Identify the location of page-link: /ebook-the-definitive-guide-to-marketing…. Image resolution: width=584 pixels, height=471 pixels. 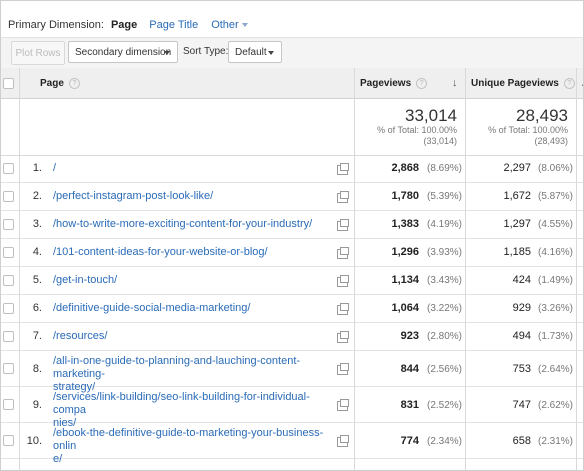
(194, 446).